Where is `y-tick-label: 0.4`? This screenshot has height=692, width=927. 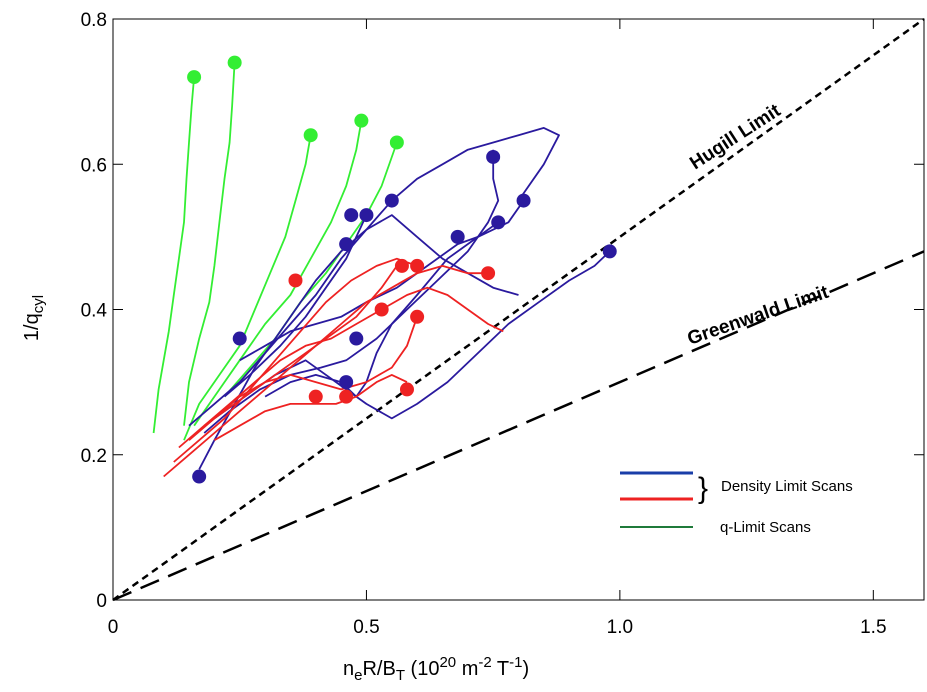 y-tick-label: 0.4 is located at coordinates (94, 311).